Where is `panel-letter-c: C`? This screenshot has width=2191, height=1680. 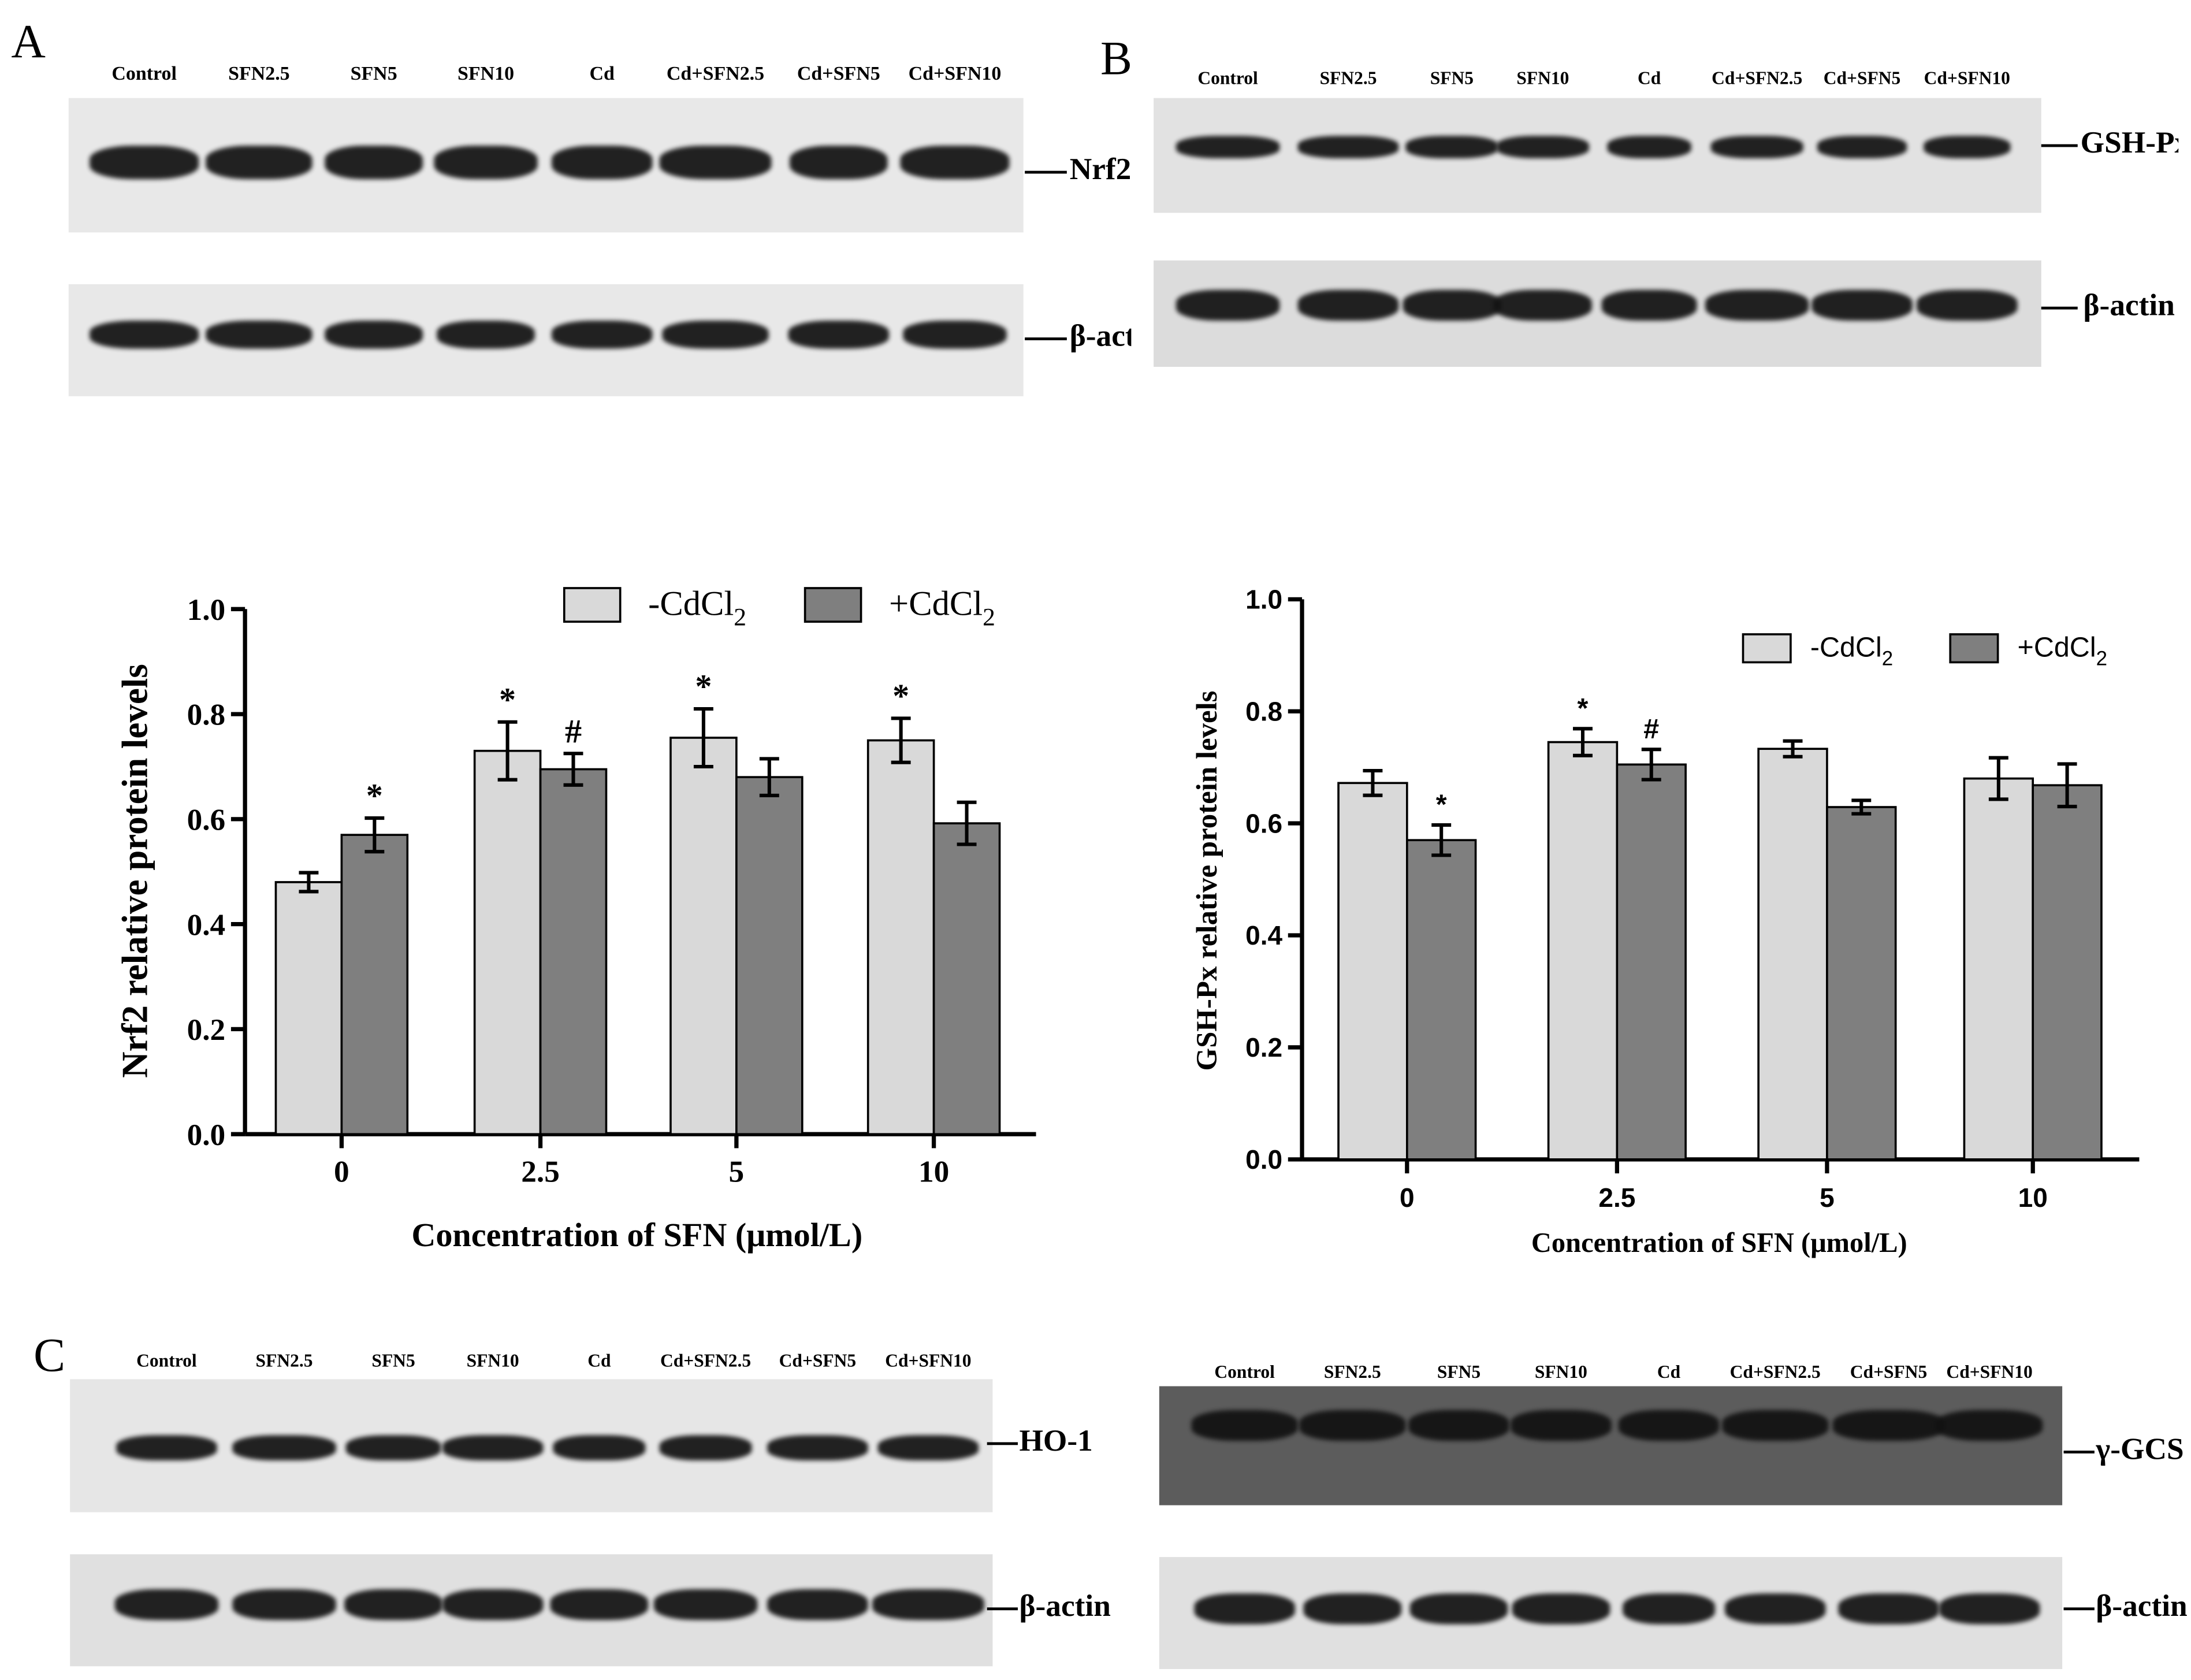
panel-letter-c: C is located at coordinates (50, 1356).